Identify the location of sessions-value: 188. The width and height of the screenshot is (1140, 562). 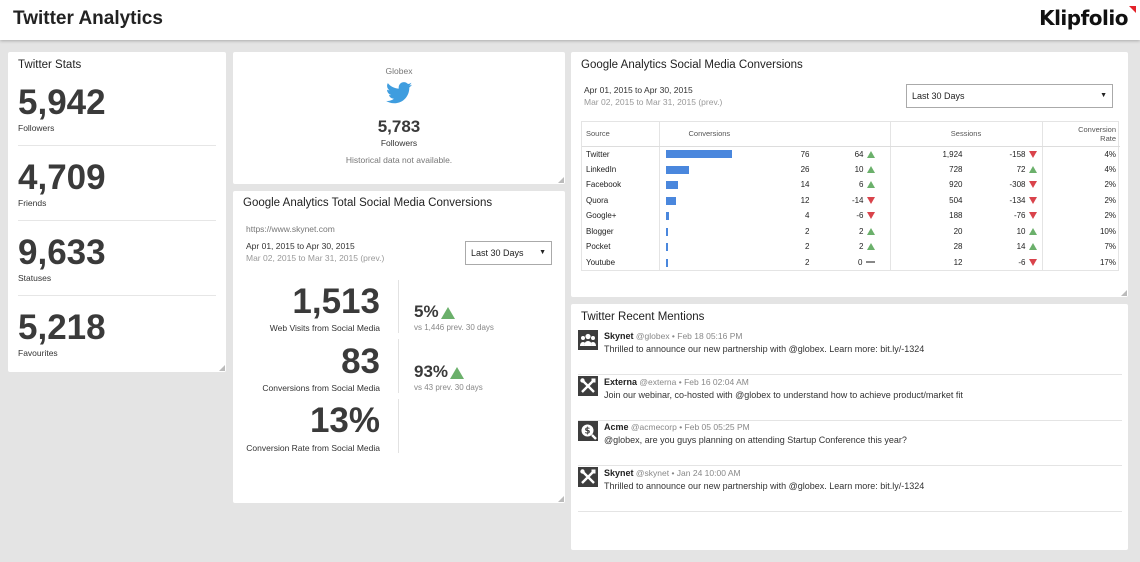
(956, 215).